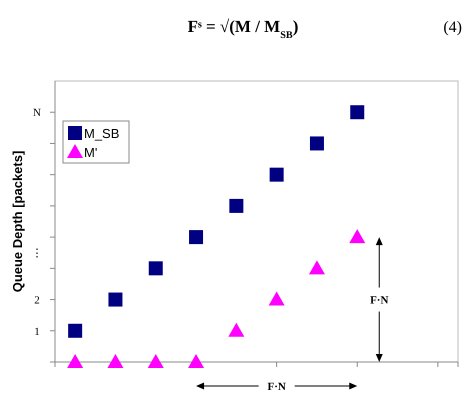 This screenshot has height=394, width=467. Describe the element at coordinates (102, 133) in the screenshot. I see `legend-label: M_SB` at that location.